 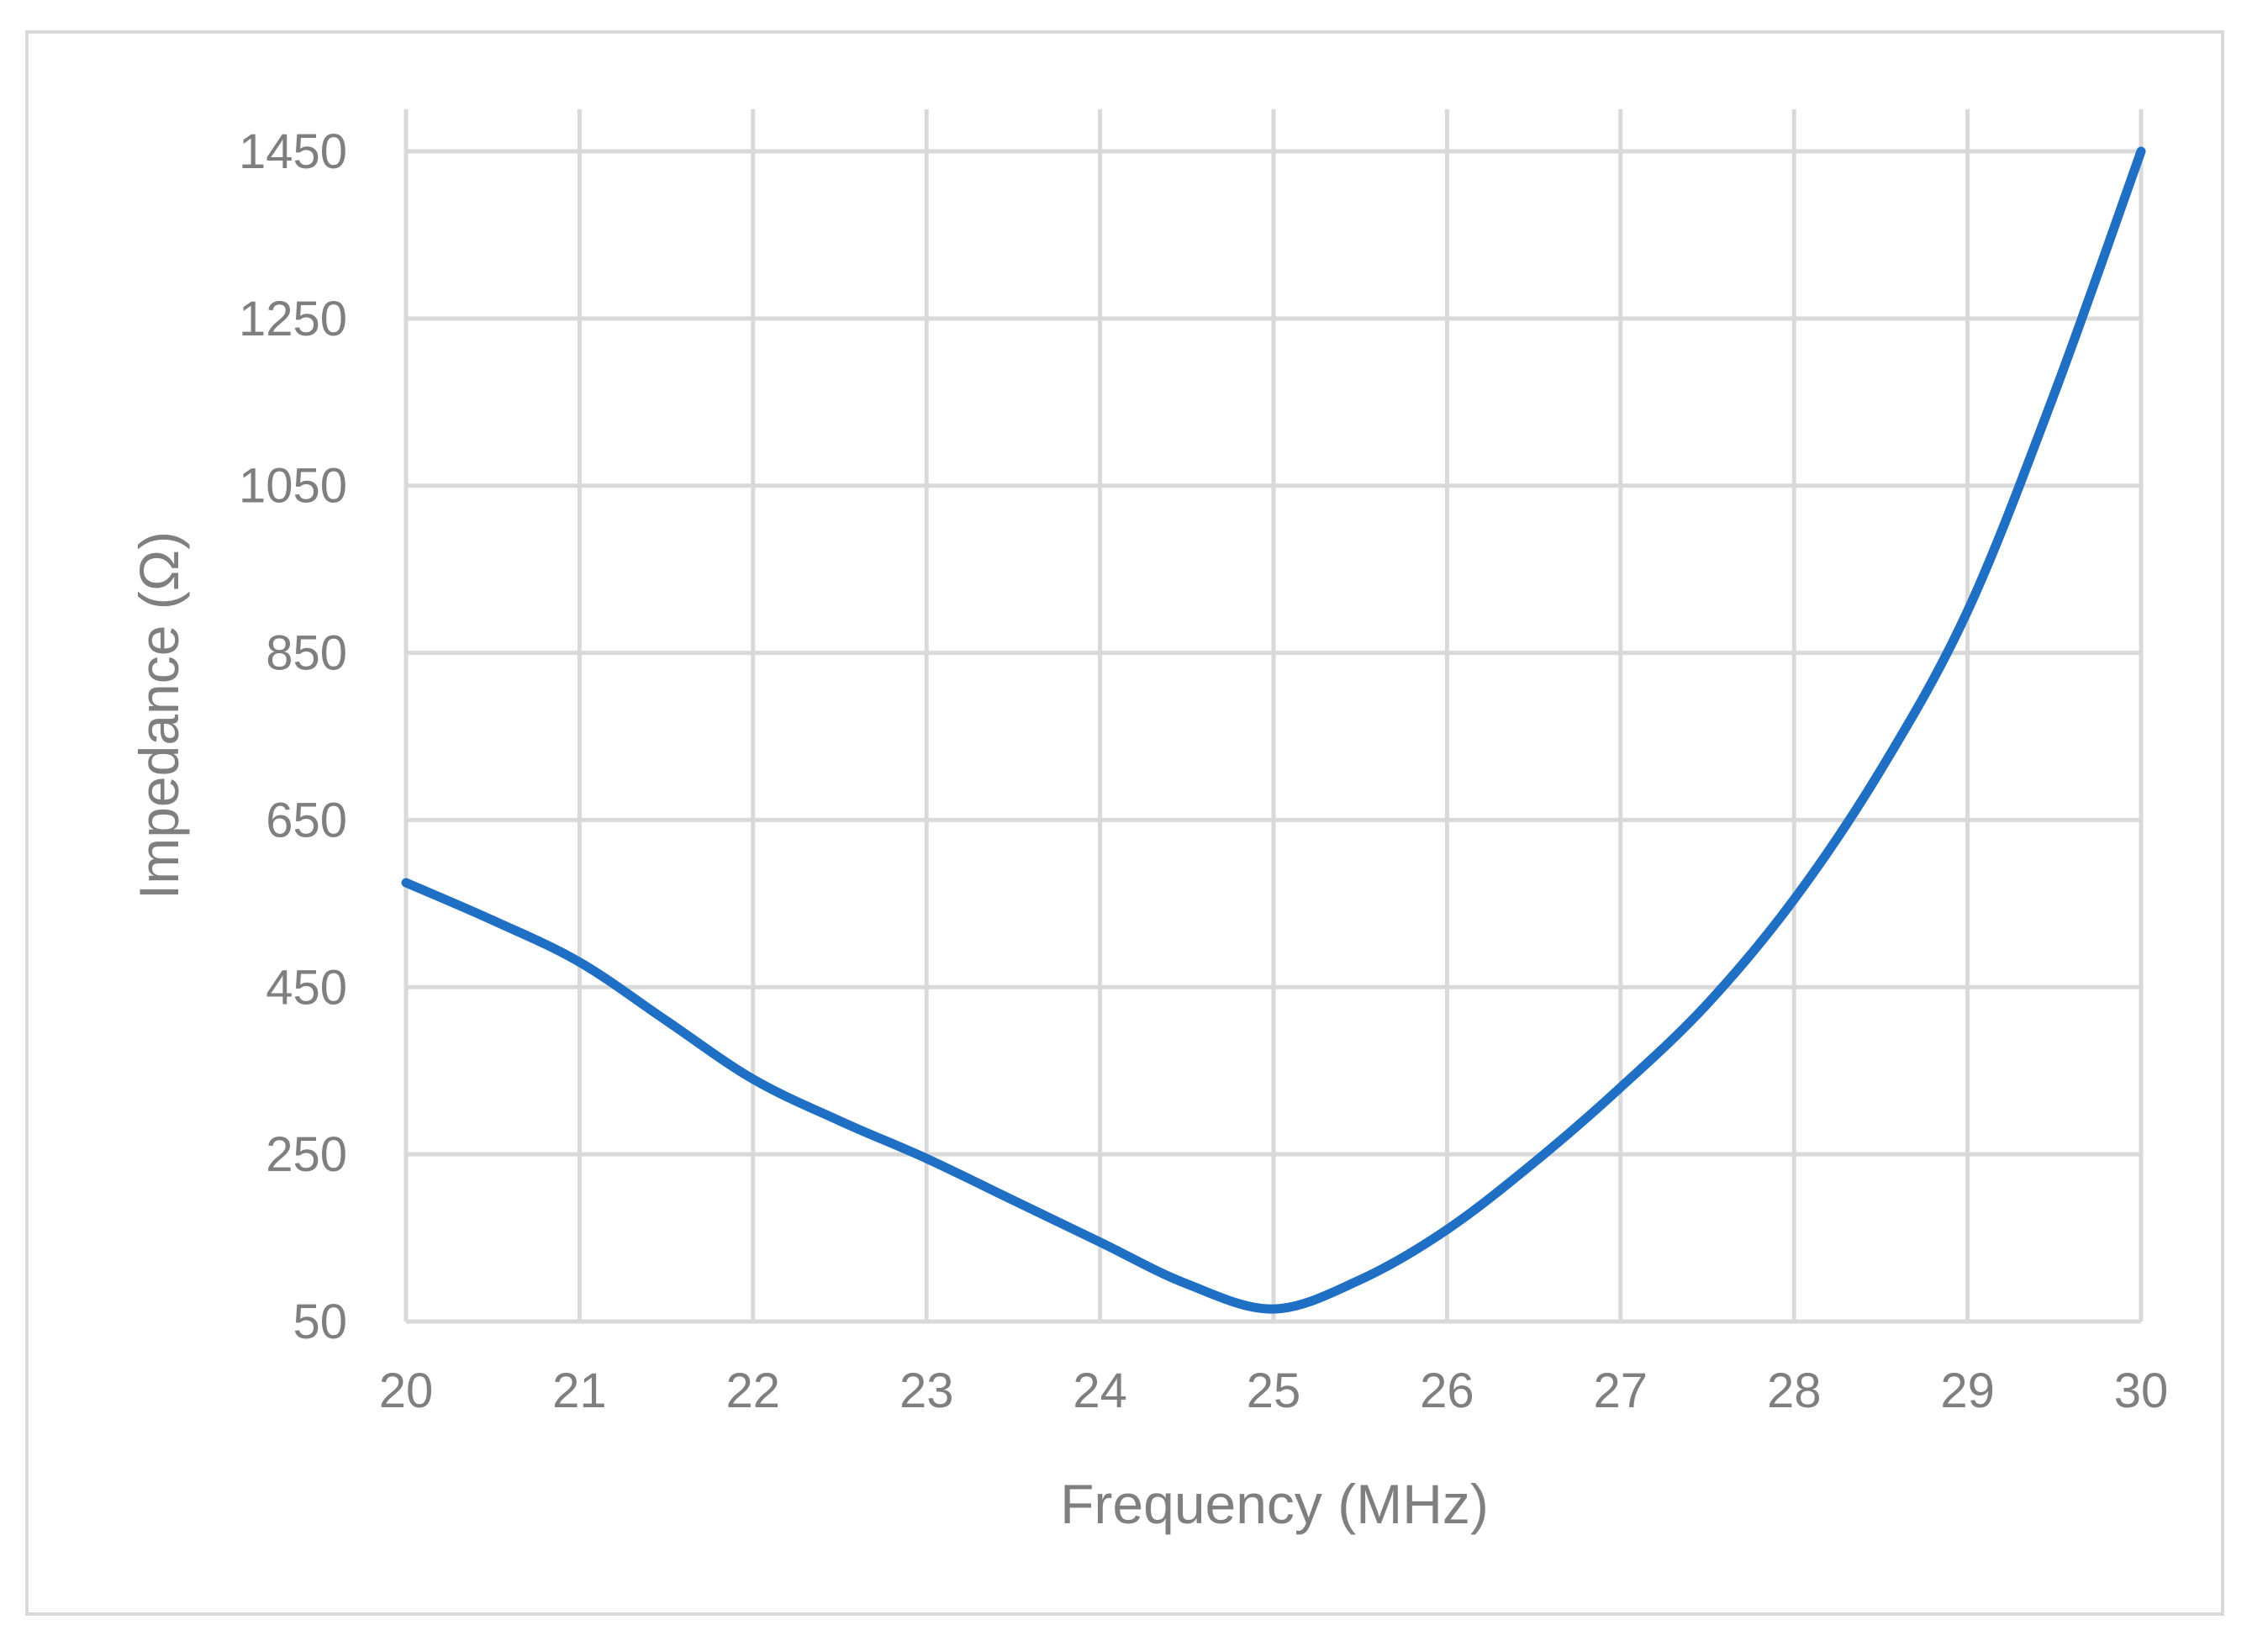 What do you see at coordinates (1795, 1391) in the screenshot?
I see `x-tick-label: 28` at bounding box center [1795, 1391].